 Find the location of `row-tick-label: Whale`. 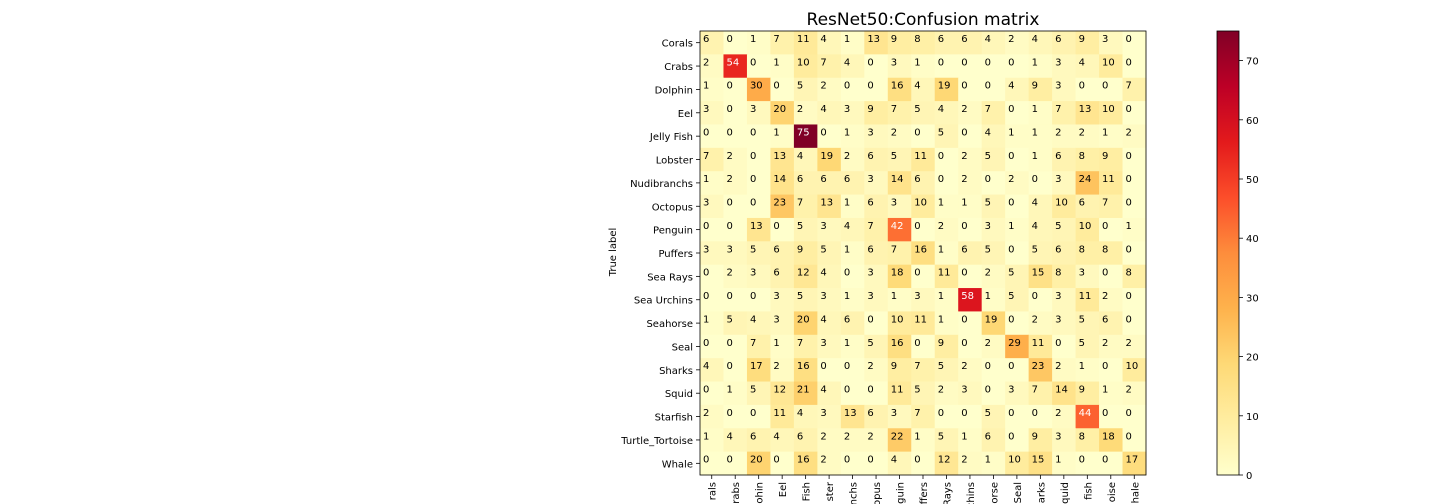

row-tick-label: Whale is located at coordinates (677, 464).